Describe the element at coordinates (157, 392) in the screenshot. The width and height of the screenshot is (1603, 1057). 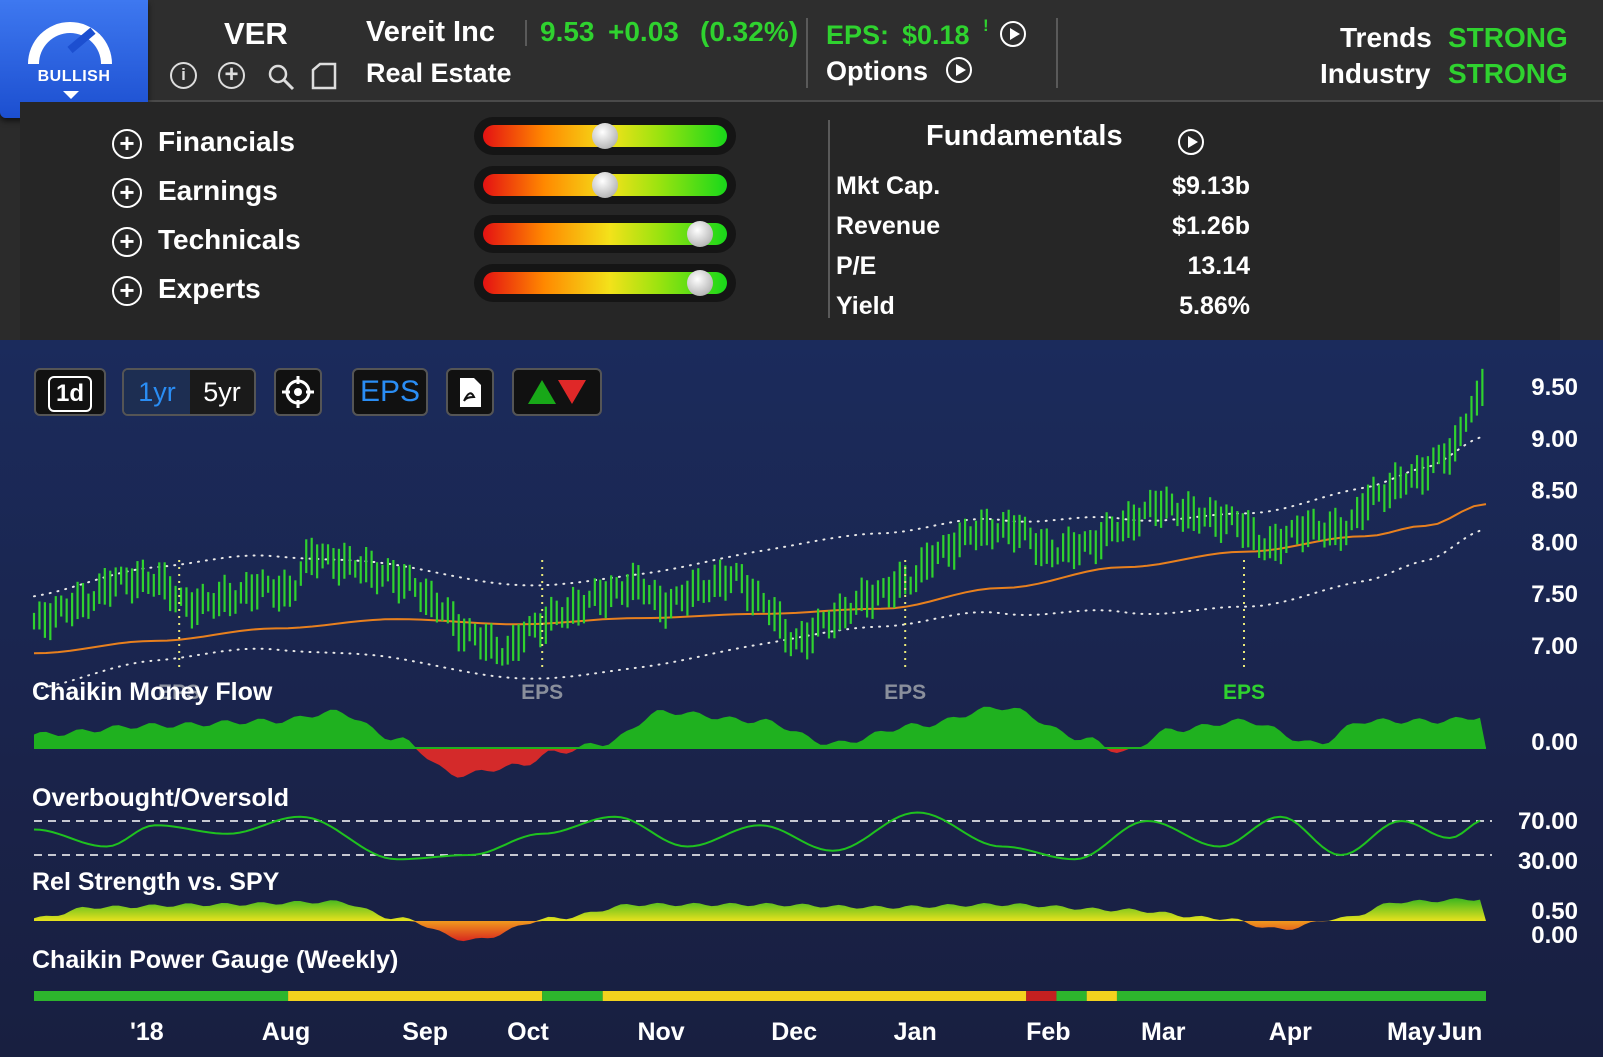
I see `range-1yr-button: 1yr` at that location.